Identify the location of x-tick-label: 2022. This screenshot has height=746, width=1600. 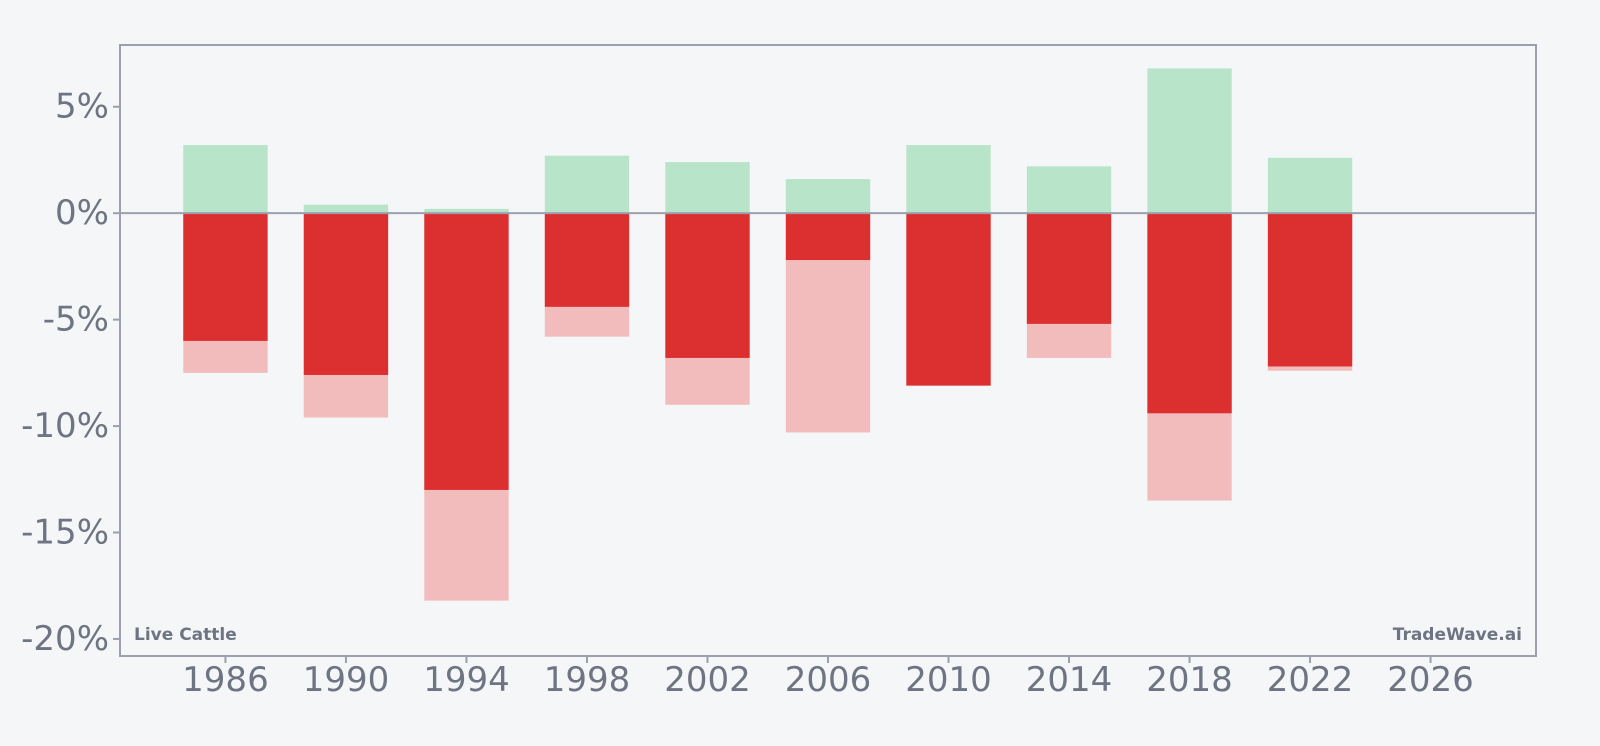
(1310, 680).